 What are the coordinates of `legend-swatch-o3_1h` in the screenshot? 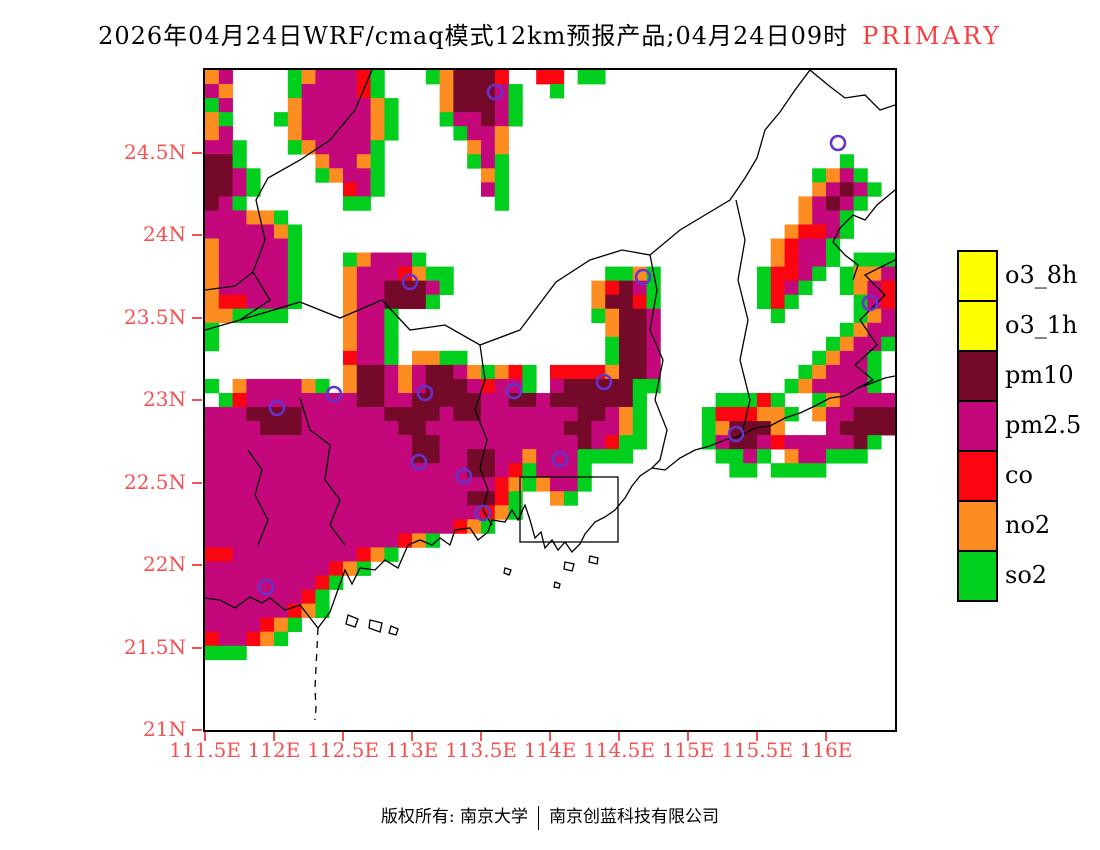 It's located at (977, 326).